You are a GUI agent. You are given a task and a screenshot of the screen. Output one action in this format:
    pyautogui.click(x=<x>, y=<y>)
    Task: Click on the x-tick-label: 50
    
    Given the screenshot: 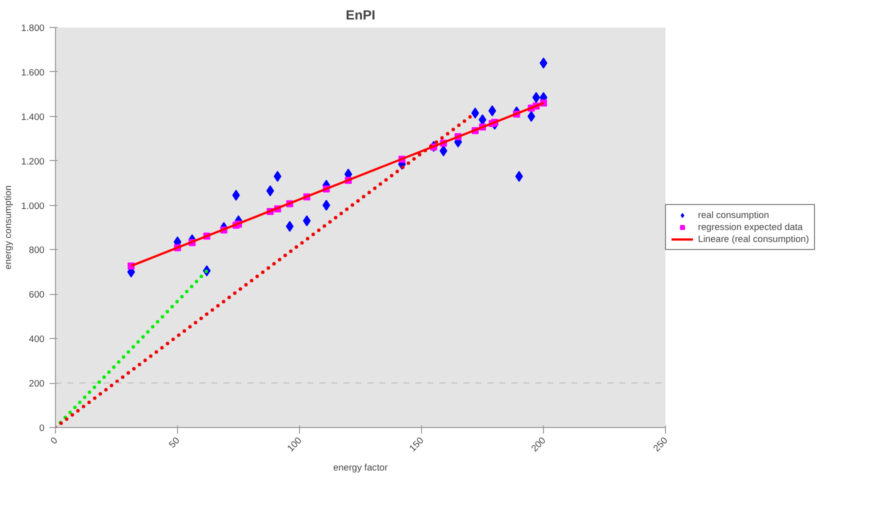 What is the action you would take?
    pyautogui.click(x=174, y=442)
    